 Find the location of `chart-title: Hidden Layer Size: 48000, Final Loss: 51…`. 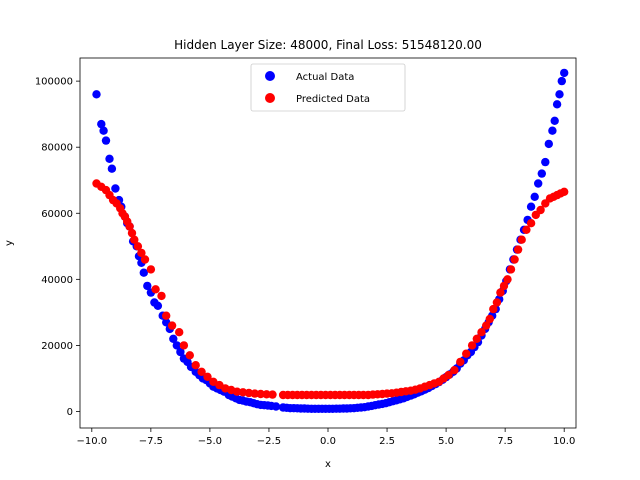

chart-title: Hidden Layer Size: 48000, Final Loss: 51… is located at coordinates (328, 45).